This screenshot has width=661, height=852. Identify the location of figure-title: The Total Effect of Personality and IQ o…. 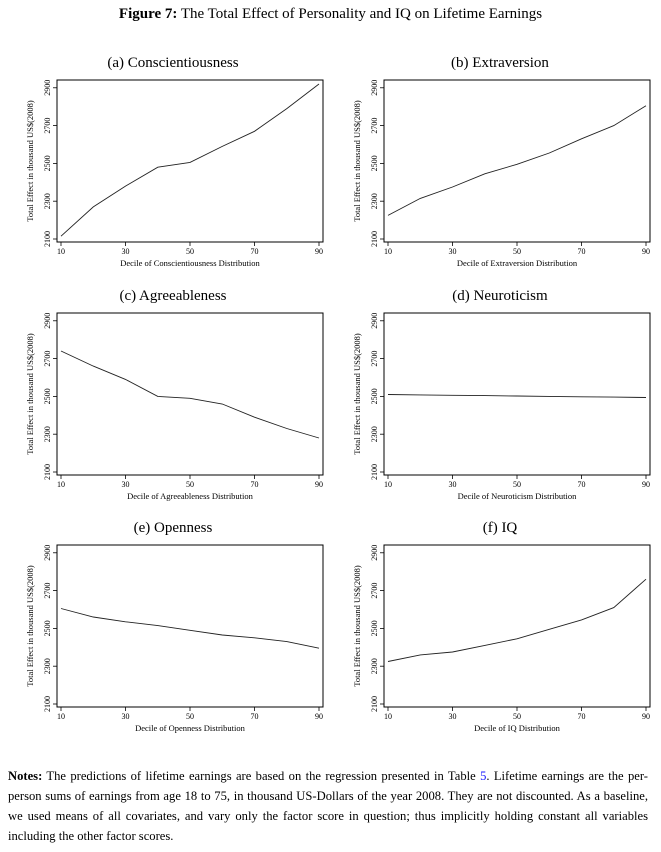
(361, 14).